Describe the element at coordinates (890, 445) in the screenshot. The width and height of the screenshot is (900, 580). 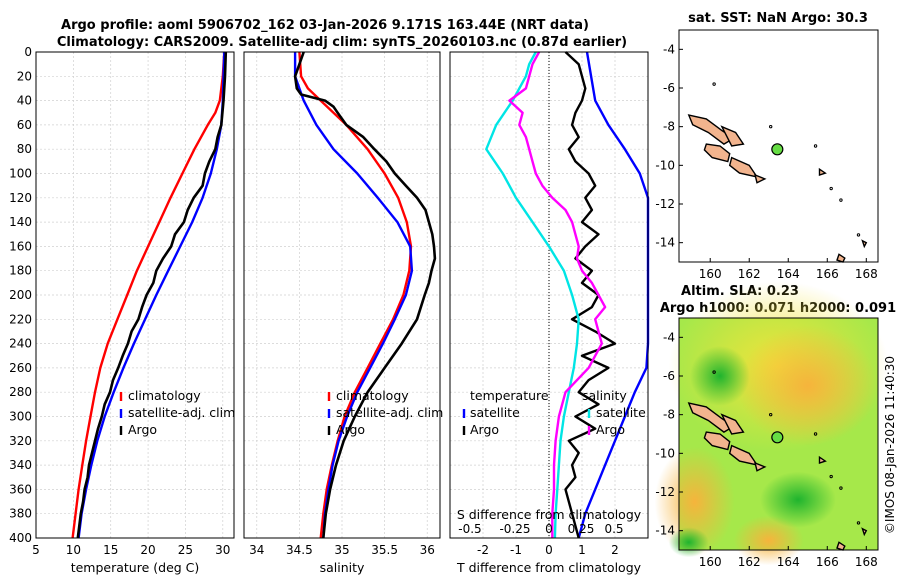
I see `copyright-footer: ©IMOS 08-Jan-2026 11:40:30` at that location.